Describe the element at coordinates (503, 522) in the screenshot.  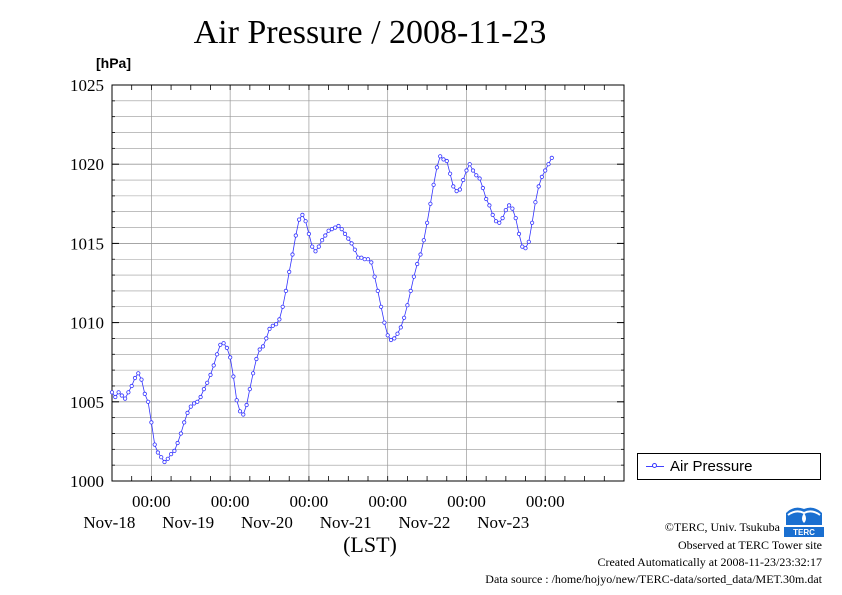
I see `x-tick-label-date: Nov-23` at that location.